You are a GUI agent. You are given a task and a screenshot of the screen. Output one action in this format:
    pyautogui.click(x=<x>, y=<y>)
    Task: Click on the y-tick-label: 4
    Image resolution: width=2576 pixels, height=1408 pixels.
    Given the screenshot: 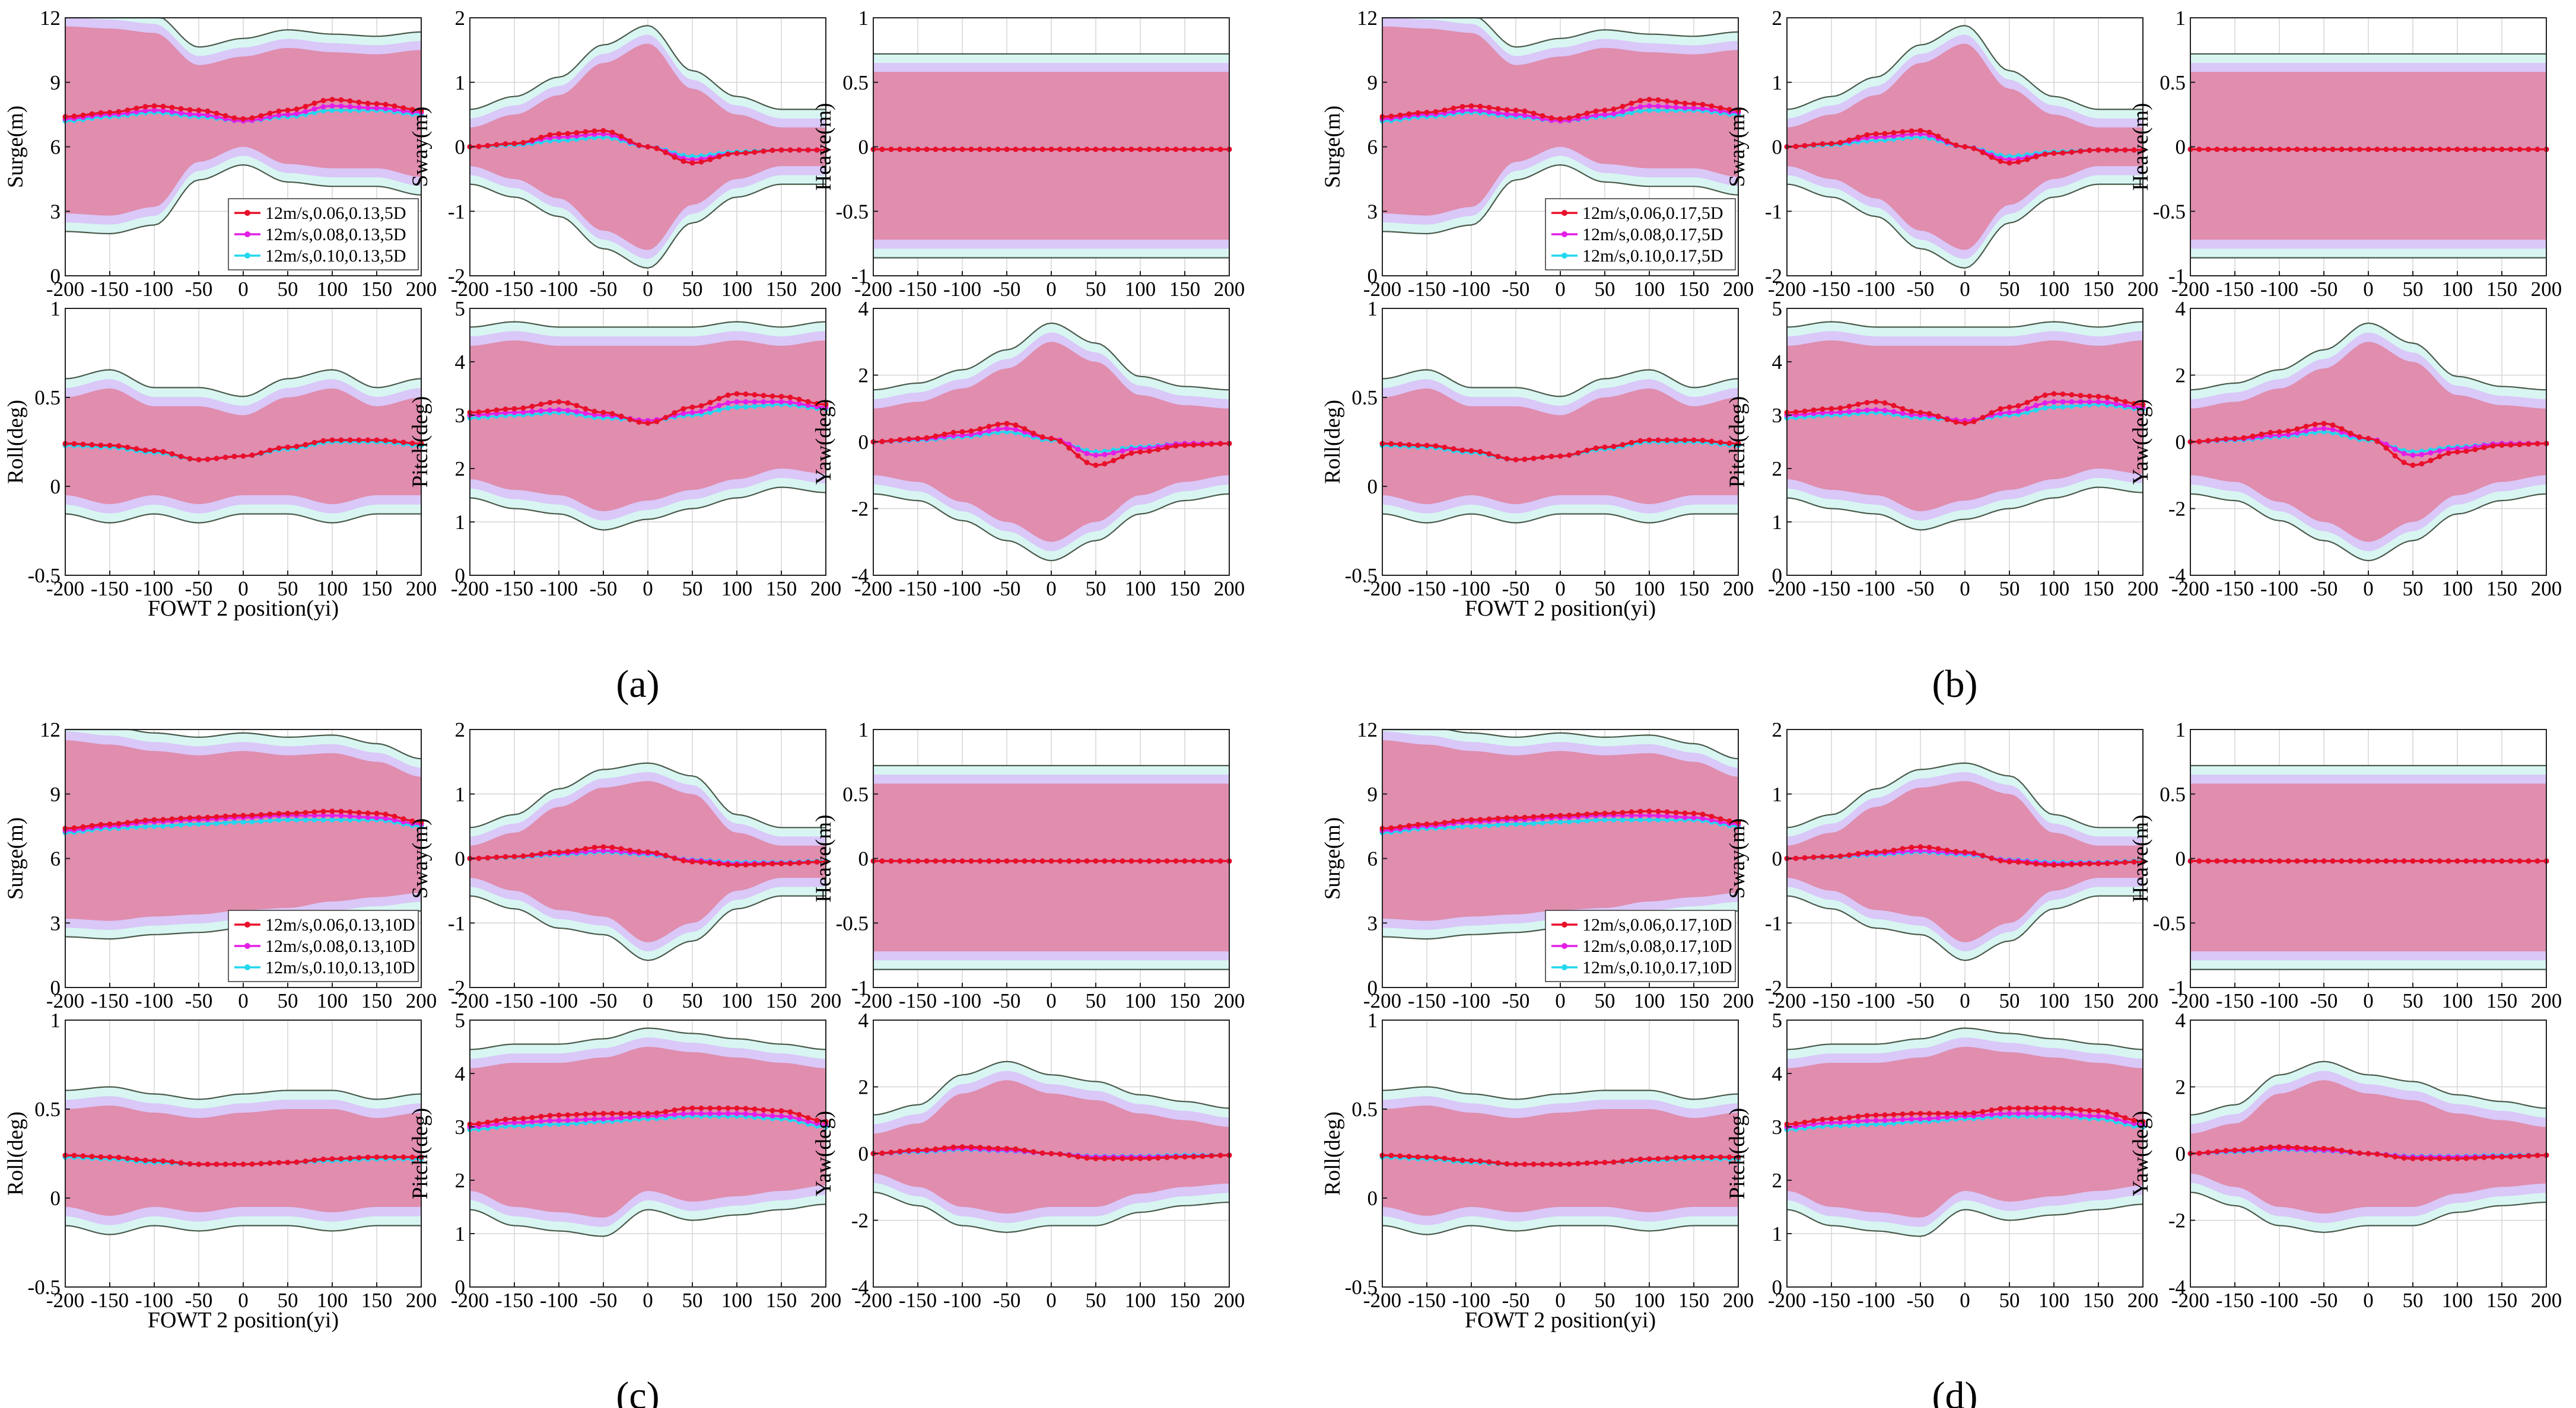 What is the action you would take?
    pyautogui.click(x=1777, y=1073)
    